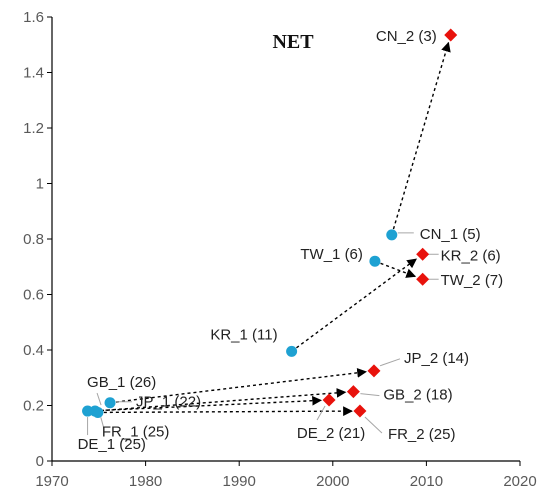 The height and width of the screenshot is (503, 550). Describe the element at coordinates (332, 481) in the screenshot. I see `x-tick-label: 2000` at that location.